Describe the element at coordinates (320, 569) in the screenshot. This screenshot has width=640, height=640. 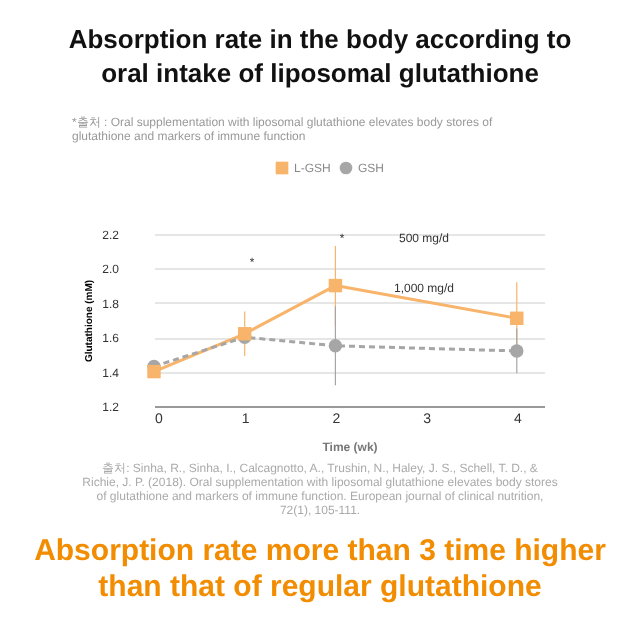
I see `text: Absorption rate more than 3 time higher than that of regular glutathione` at that location.